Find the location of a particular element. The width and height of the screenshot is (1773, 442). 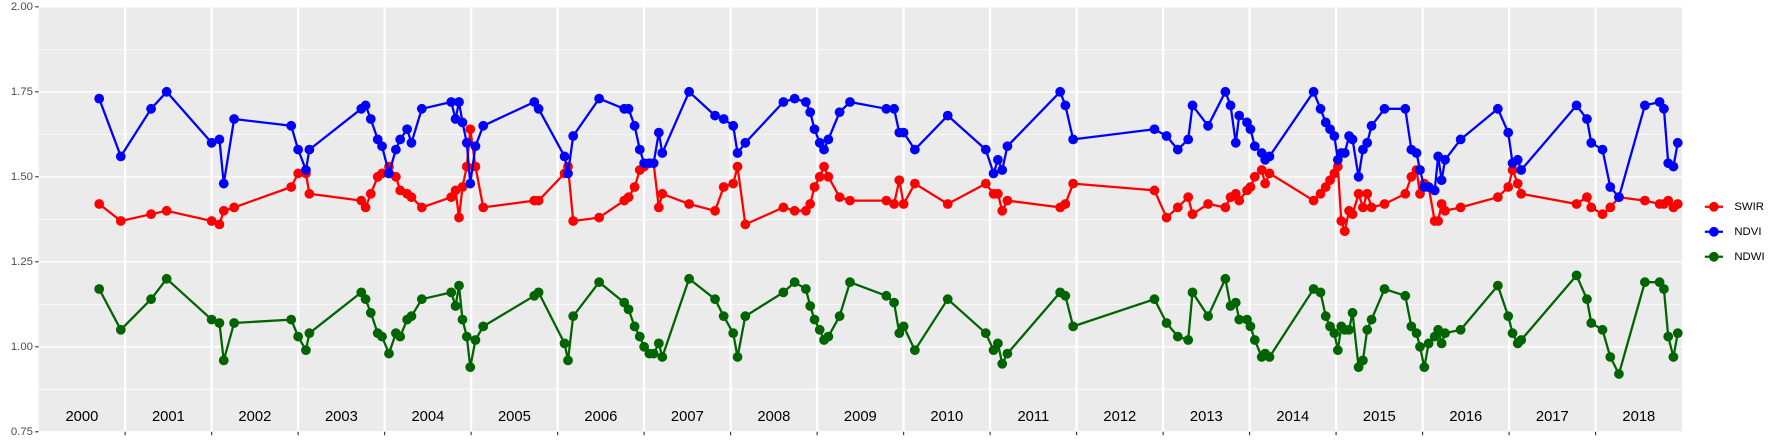

y-tick-label: 0.75 is located at coordinates (22, 432).